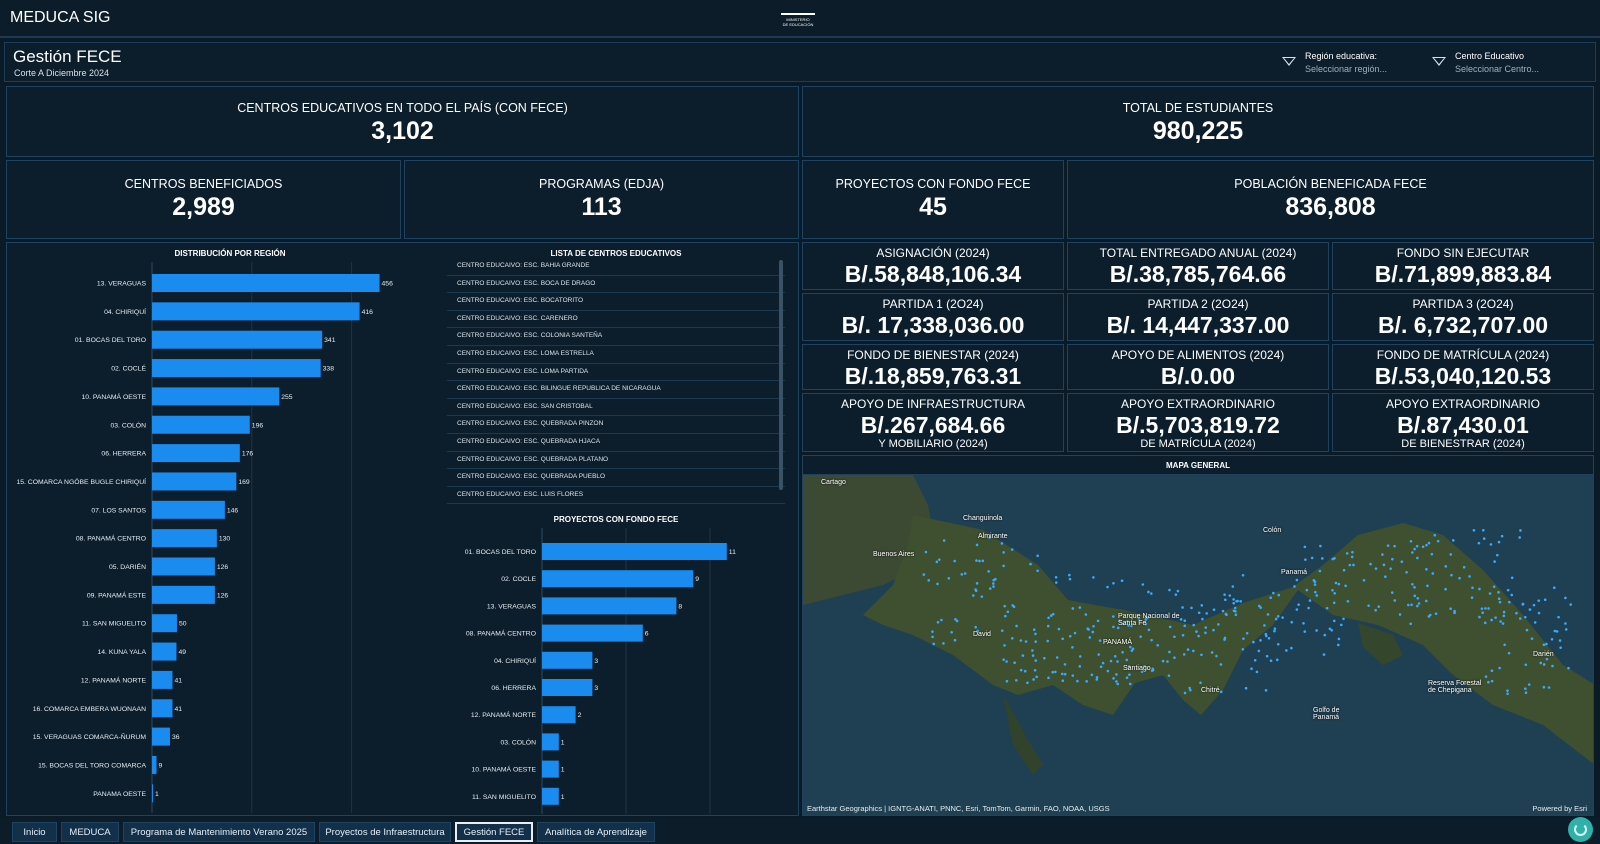 The width and height of the screenshot is (1600, 844). I want to click on tab-infraestructura: Proyectos de Infraestructura, so click(385, 832).